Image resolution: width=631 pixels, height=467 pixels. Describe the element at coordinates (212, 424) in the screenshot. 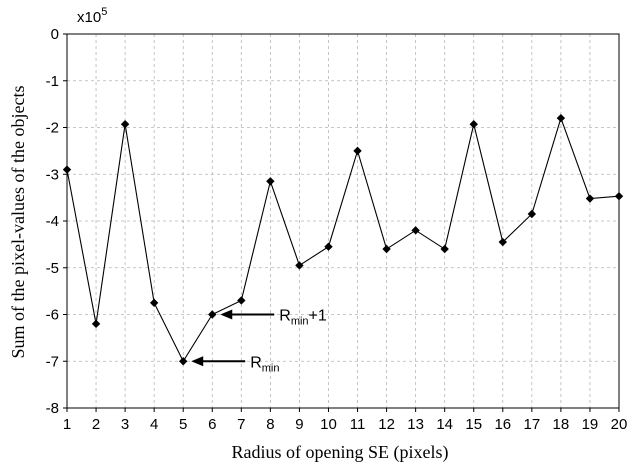

I see `x-tick-label: 6` at that location.